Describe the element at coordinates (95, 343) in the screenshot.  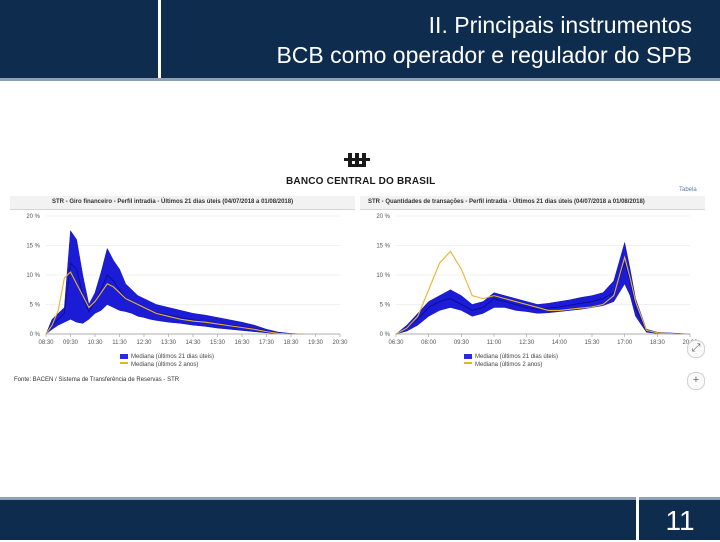
I see `x-tick-label: 10:30` at that location.